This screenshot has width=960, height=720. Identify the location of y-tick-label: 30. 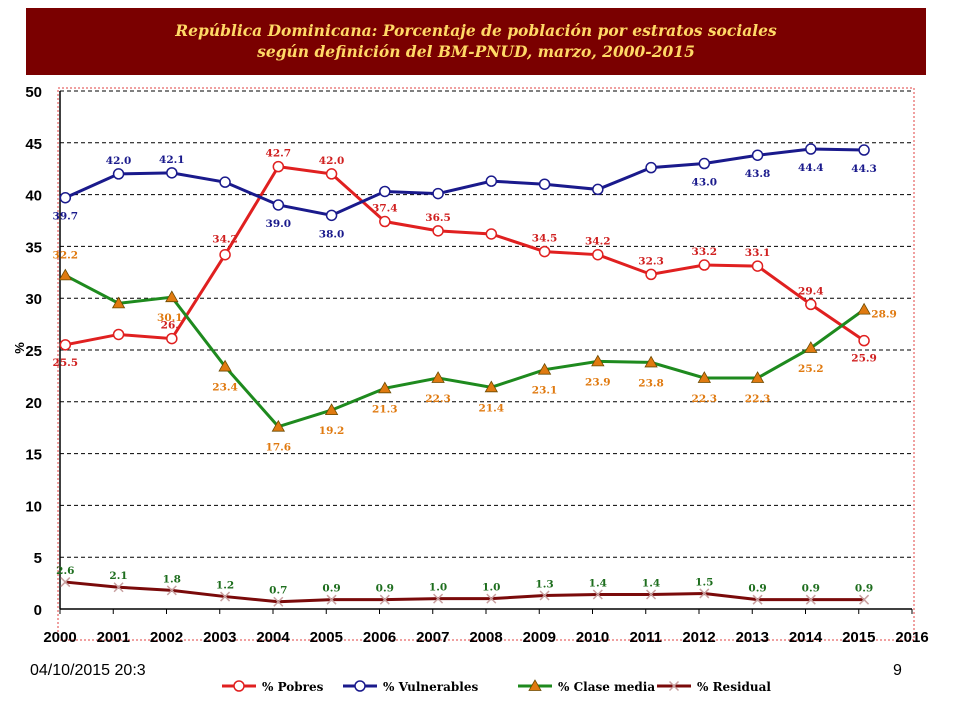
(33, 299).